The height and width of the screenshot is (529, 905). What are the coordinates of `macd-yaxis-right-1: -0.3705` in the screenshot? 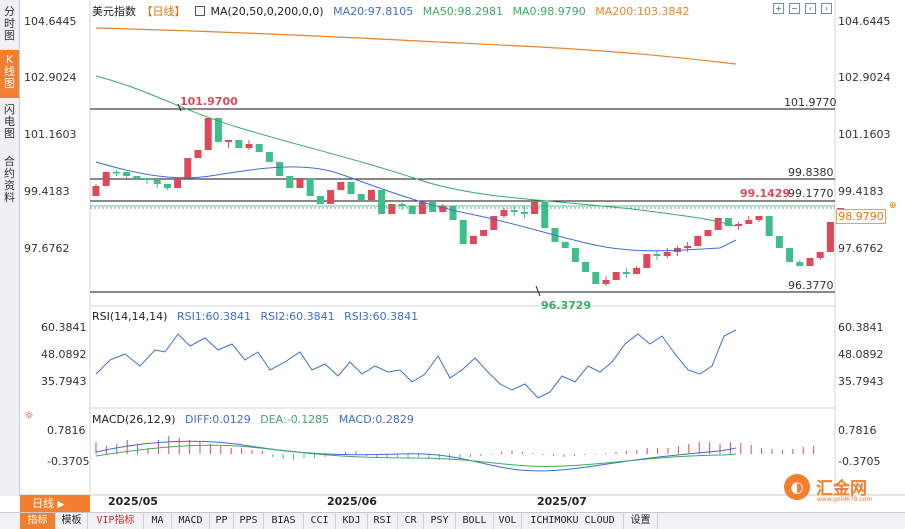 It's located at (859, 461).